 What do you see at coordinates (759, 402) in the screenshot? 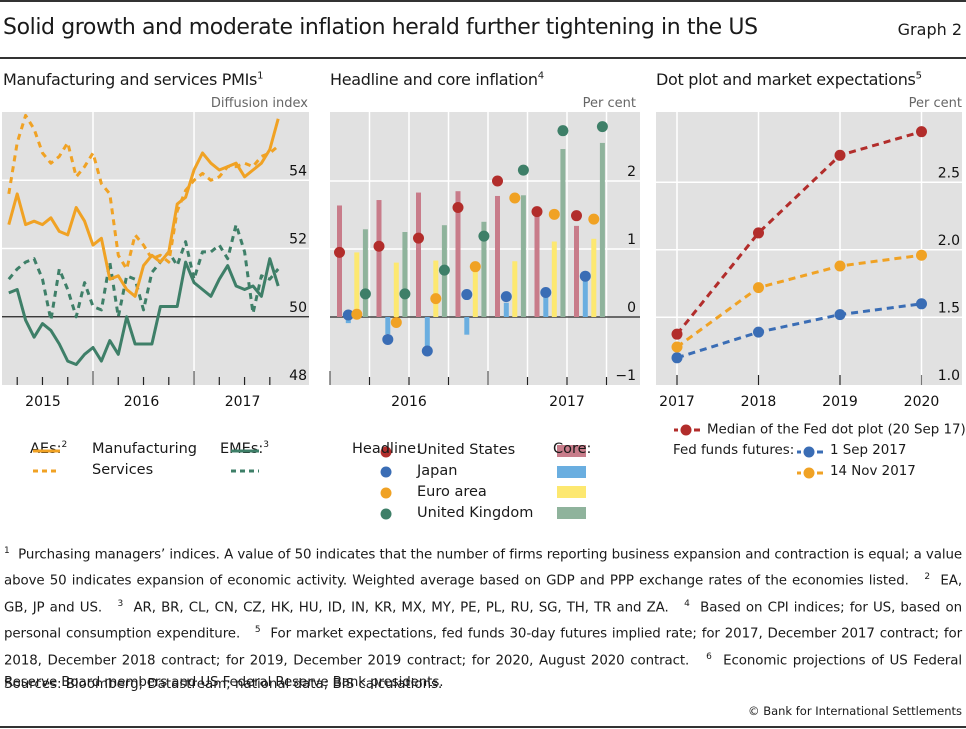
I see `dotplot-xtick-label: 2018` at bounding box center [759, 402].